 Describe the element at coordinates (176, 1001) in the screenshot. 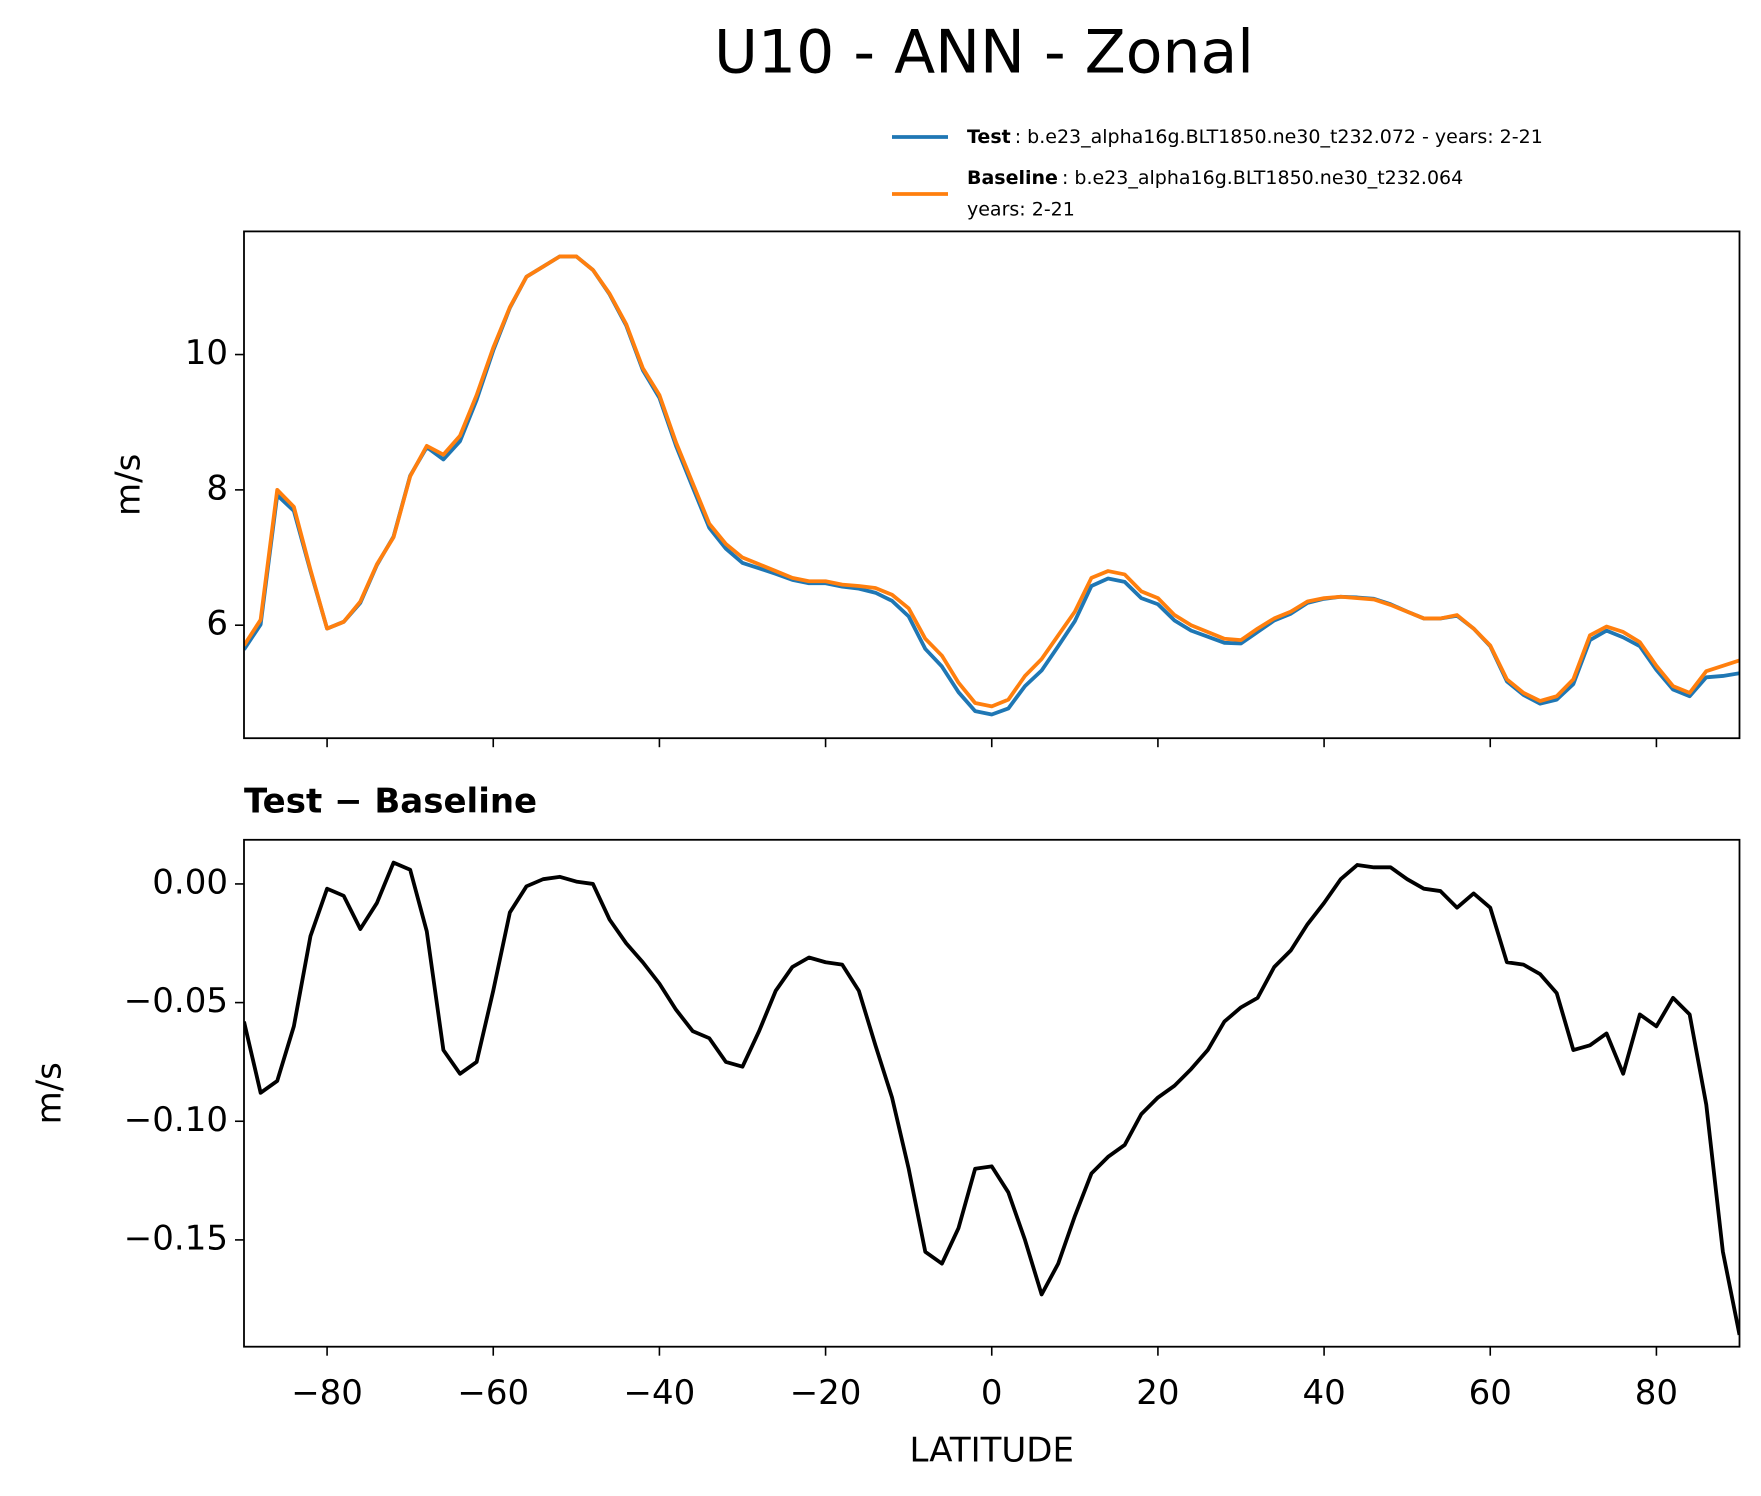

I see `y-tick-label: −0.05` at that location.